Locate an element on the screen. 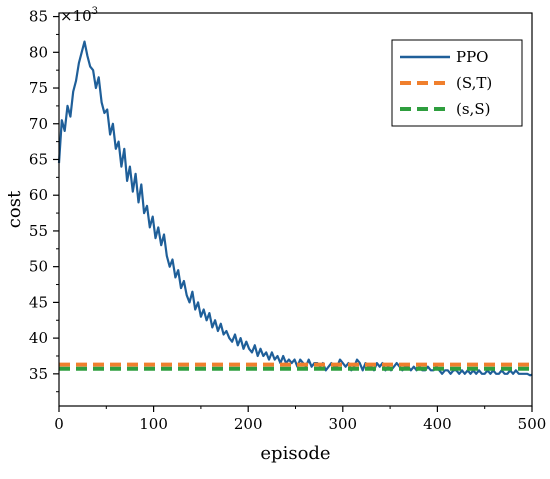 This screenshot has height=479, width=550. y-axis: 35 40 45 50 55 60 65 70 75 80 85 is located at coordinates (44, 200).